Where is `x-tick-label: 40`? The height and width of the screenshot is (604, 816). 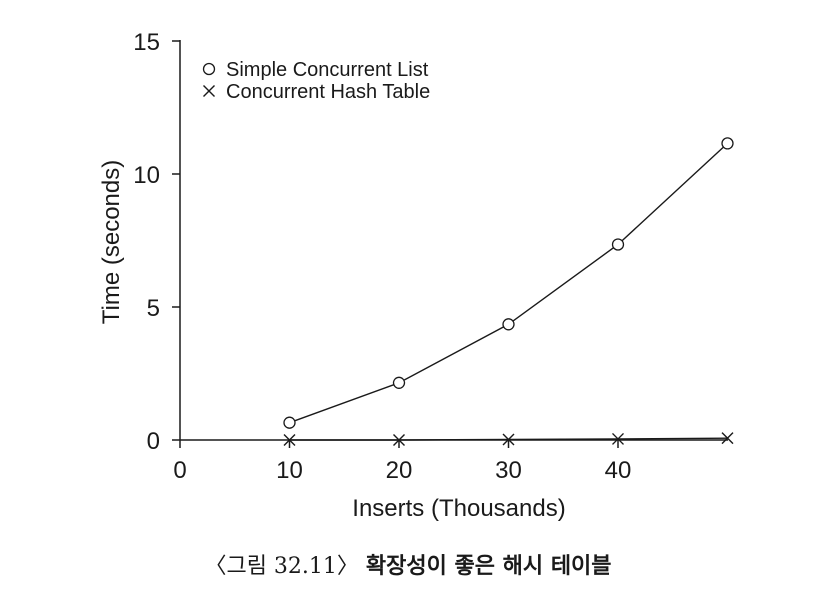
x-tick-label: 40 is located at coordinates (618, 470).